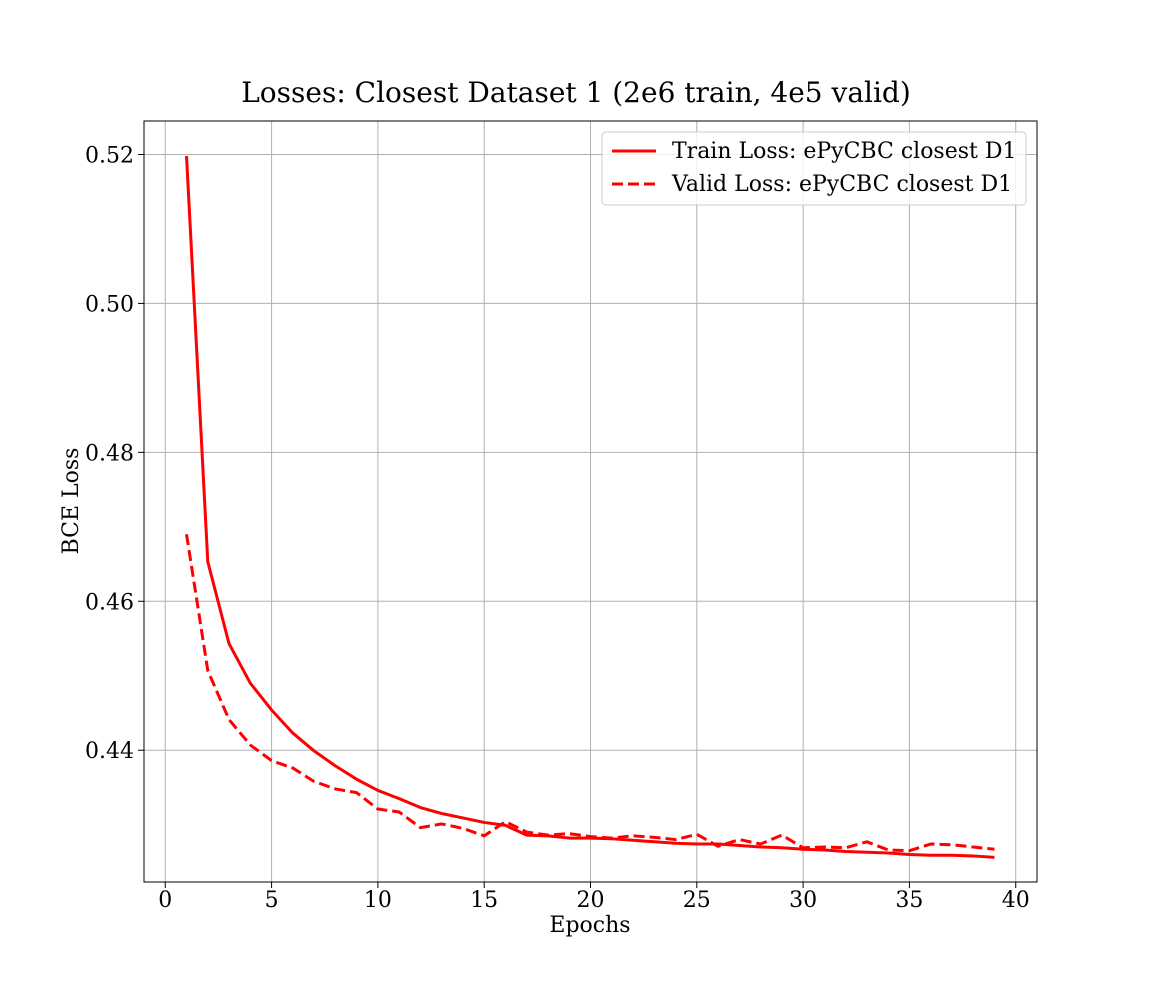  Describe the element at coordinates (909, 900) in the screenshot. I see `x-tick-label: 35` at that location.